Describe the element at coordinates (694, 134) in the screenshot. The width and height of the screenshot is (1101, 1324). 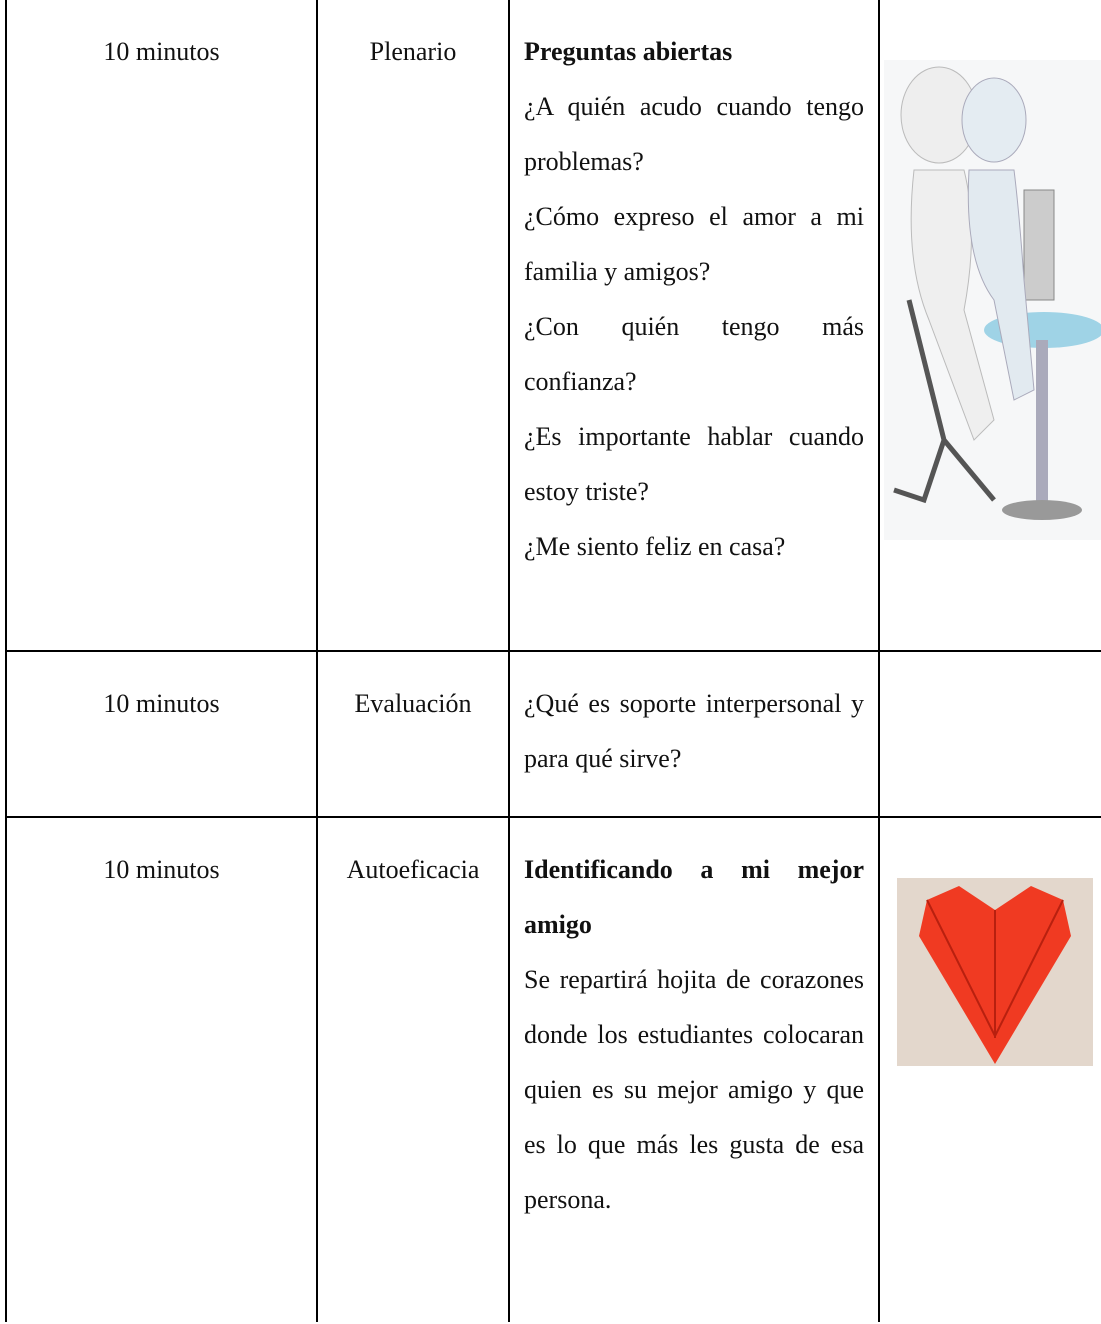
I see `activity-text: ¿A quién acudo cuando tengo problemas?` at that location.